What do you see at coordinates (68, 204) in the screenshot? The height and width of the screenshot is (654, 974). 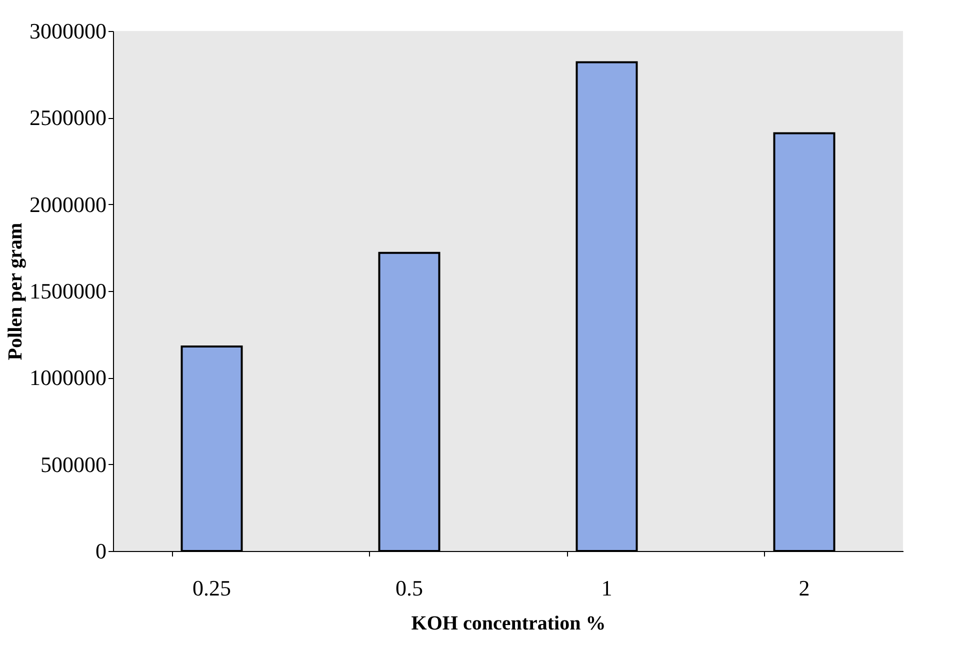 I see `y-tick-label: 2000000` at bounding box center [68, 204].